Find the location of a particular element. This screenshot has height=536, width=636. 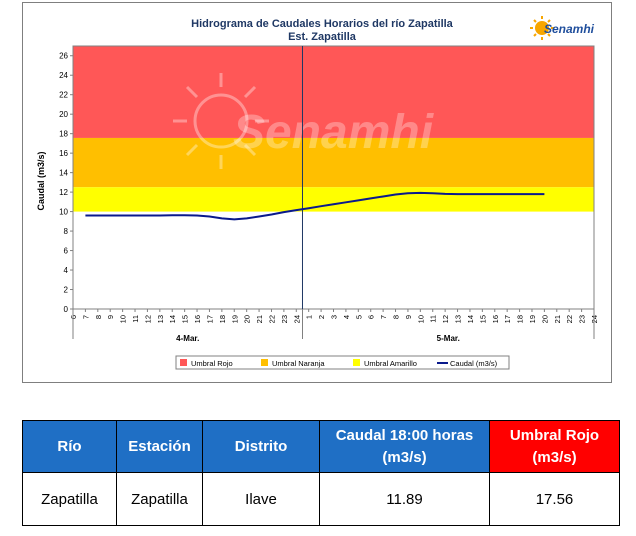

y-tick-label: 26 is located at coordinates (63, 56).